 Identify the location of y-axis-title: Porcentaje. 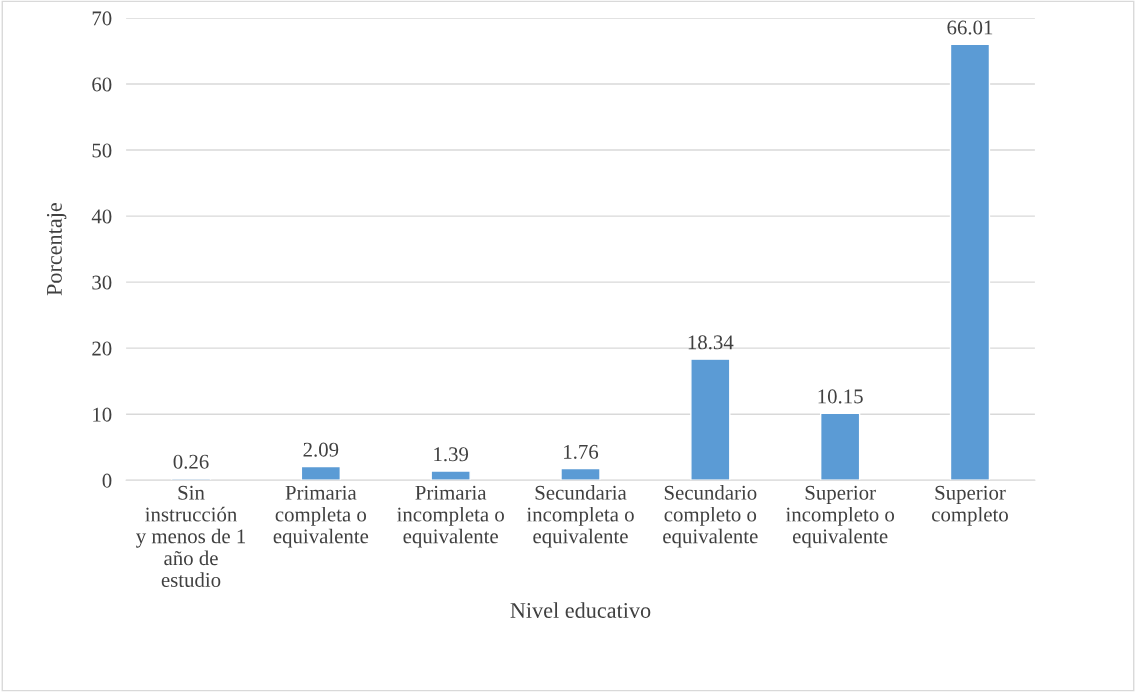
(56, 249).